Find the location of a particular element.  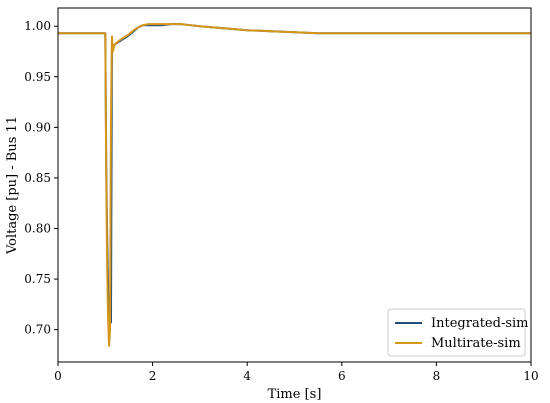

x-tick-label: 0 is located at coordinates (58, 376).